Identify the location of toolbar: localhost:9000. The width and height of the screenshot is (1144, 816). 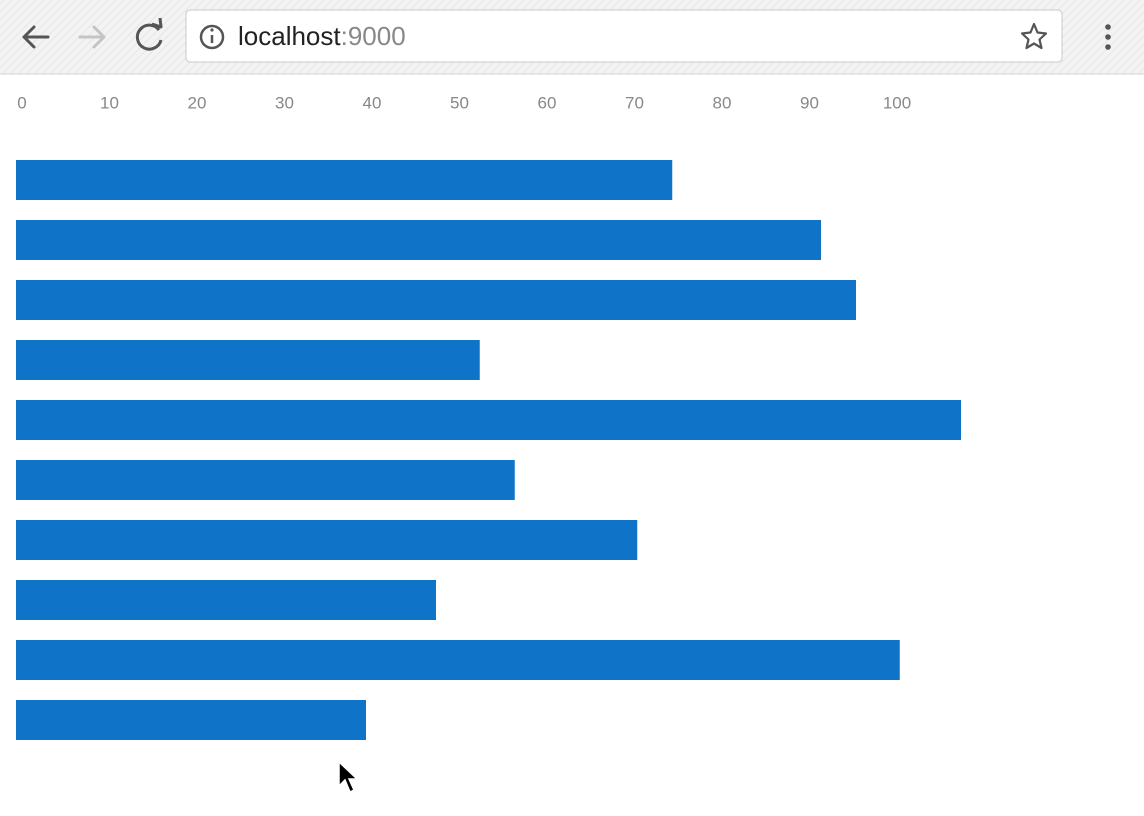
(572, 37).